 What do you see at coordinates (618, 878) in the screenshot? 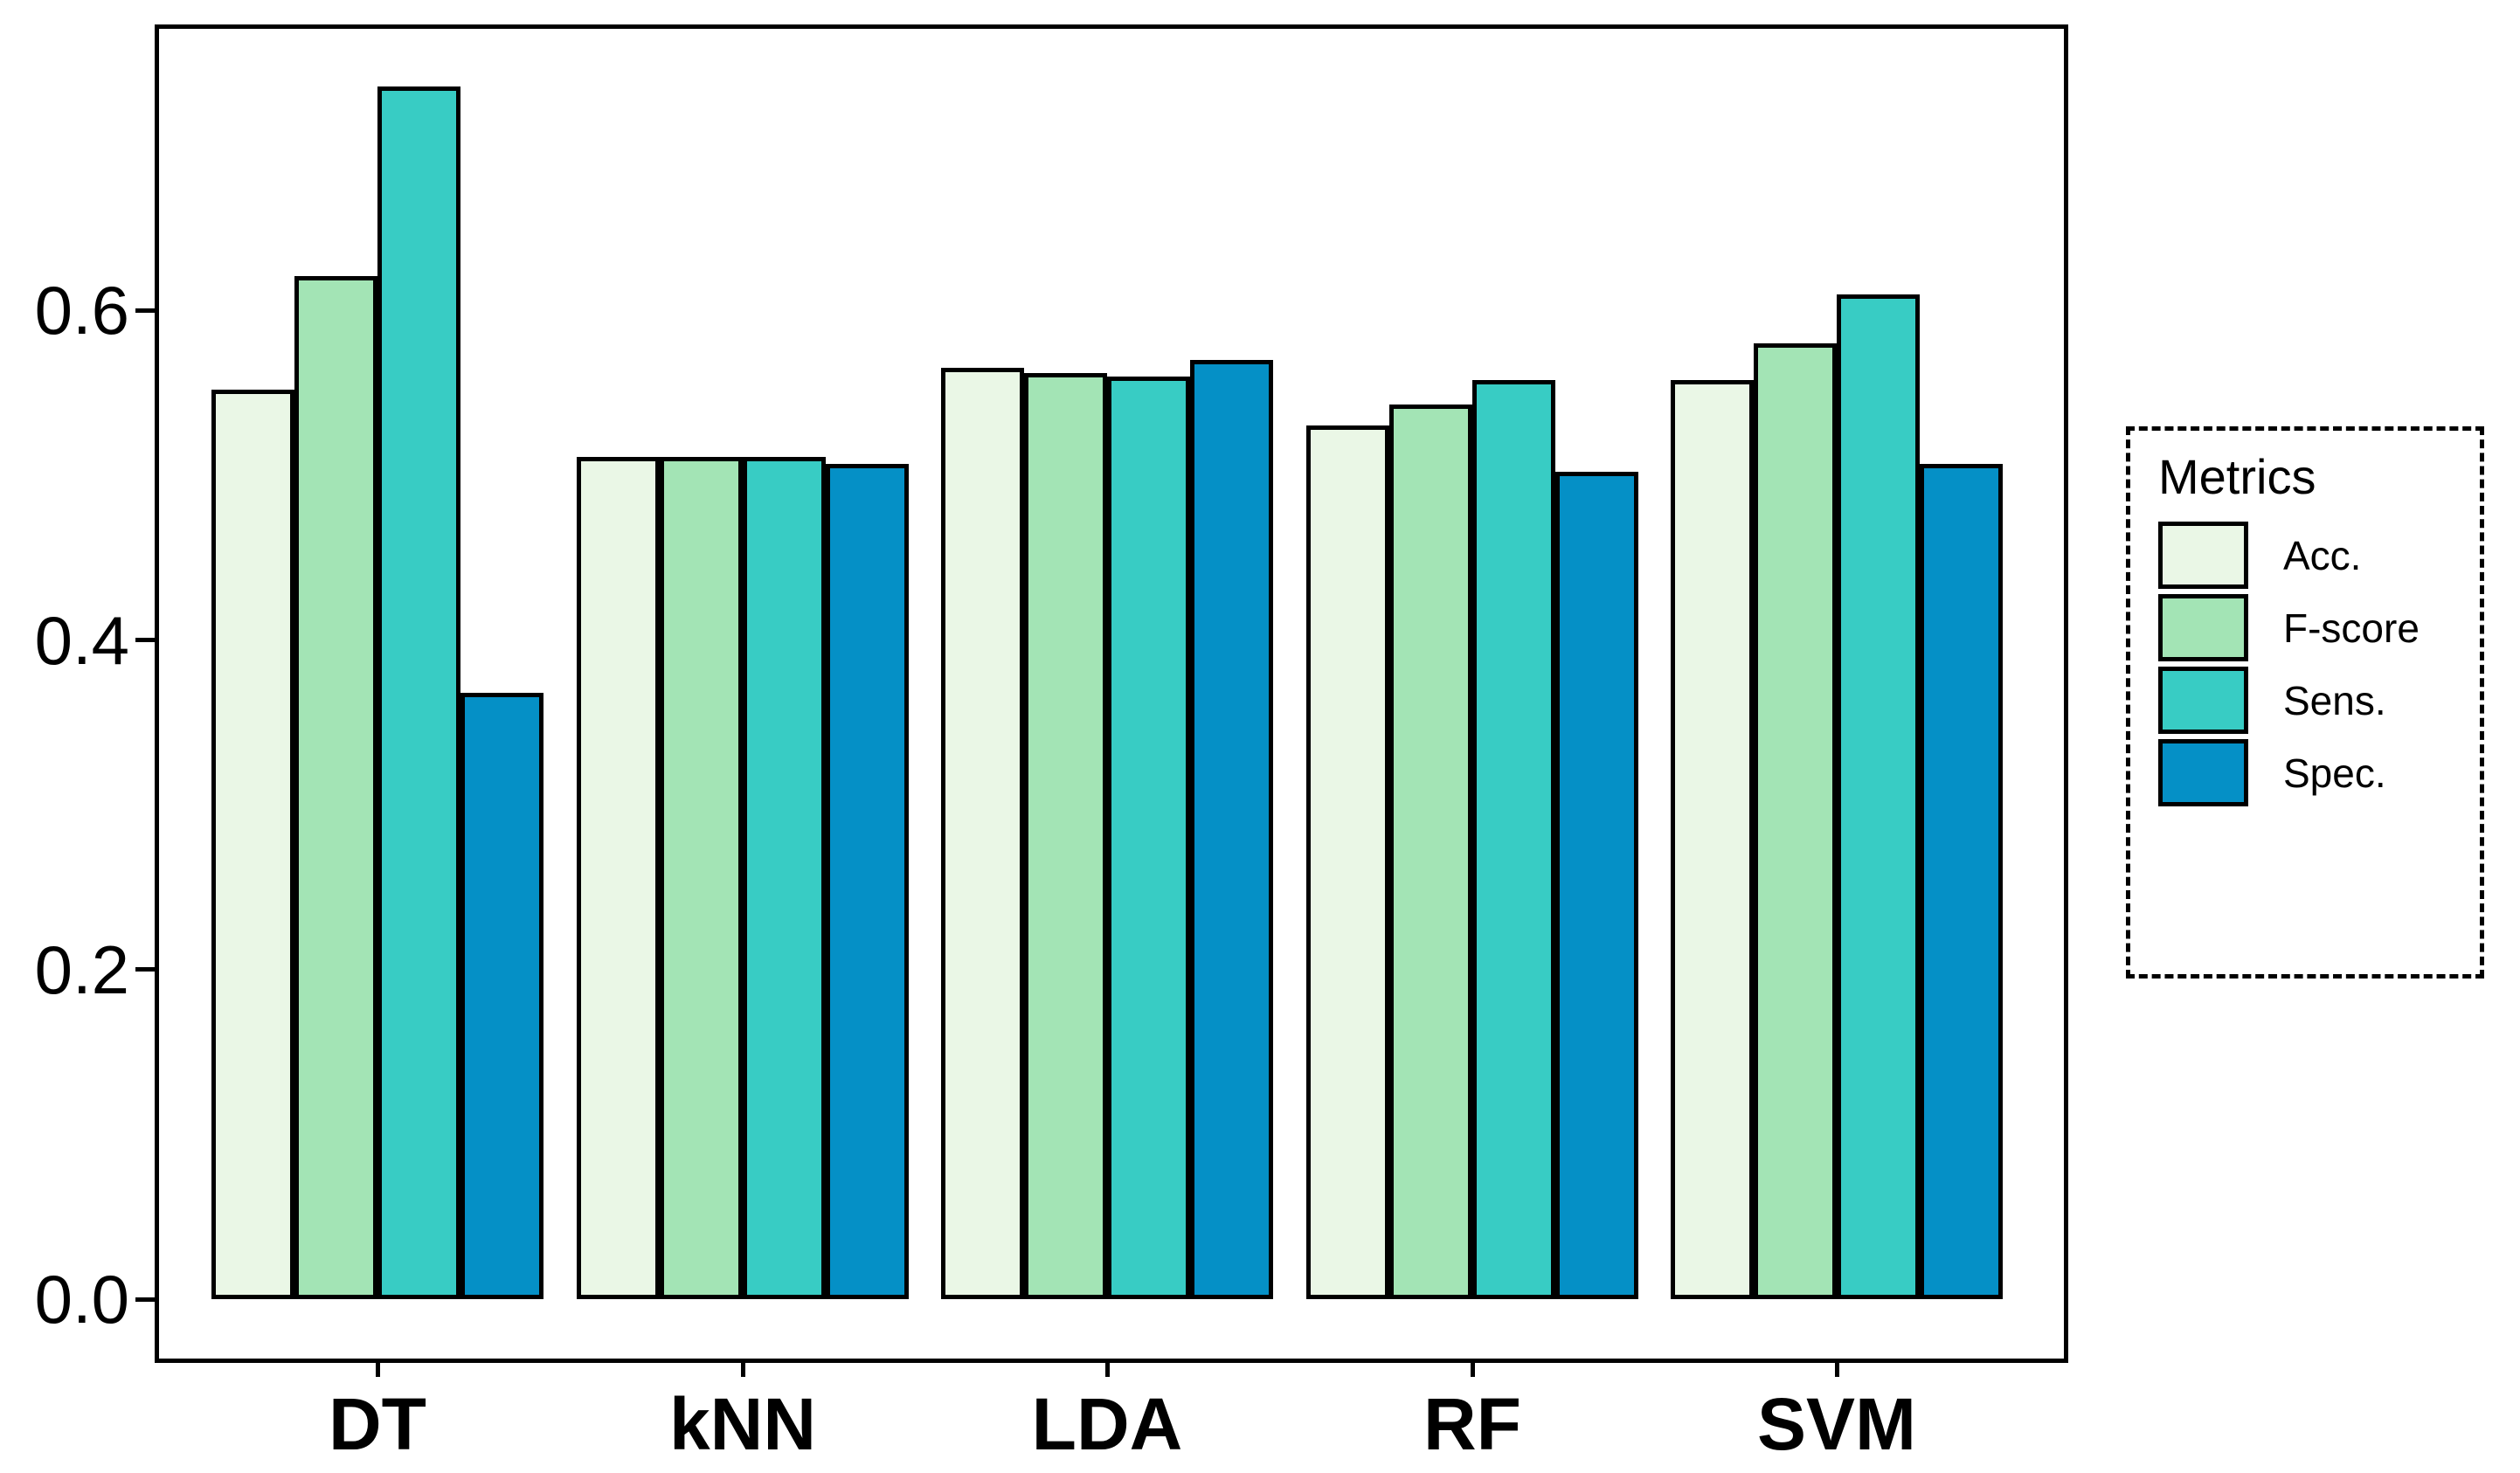
I see `bar-kNN-acc` at bounding box center [618, 878].